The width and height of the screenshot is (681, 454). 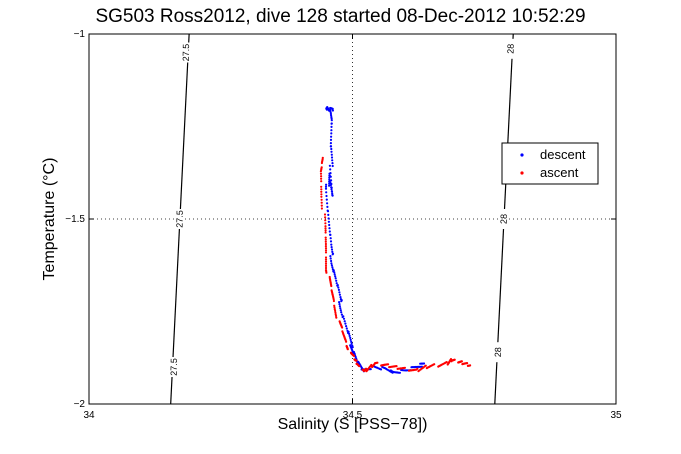 What do you see at coordinates (522, 155) in the screenshot?
I see `legend-marker-descent` at bounding box center [522, 155].